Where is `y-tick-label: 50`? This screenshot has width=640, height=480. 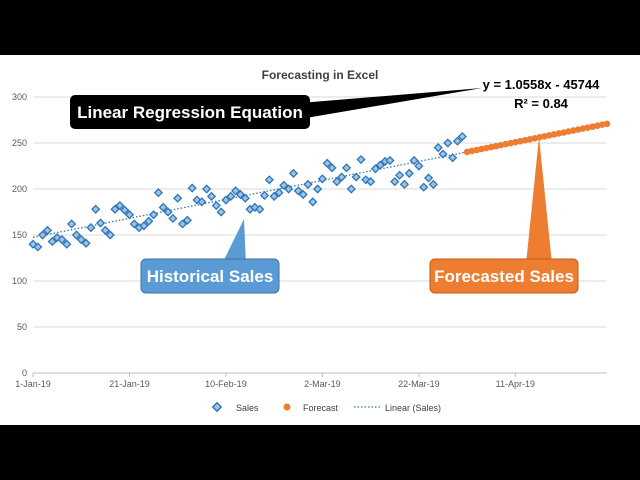
y-tick-label: 50 is located at coordinates (22, 327).